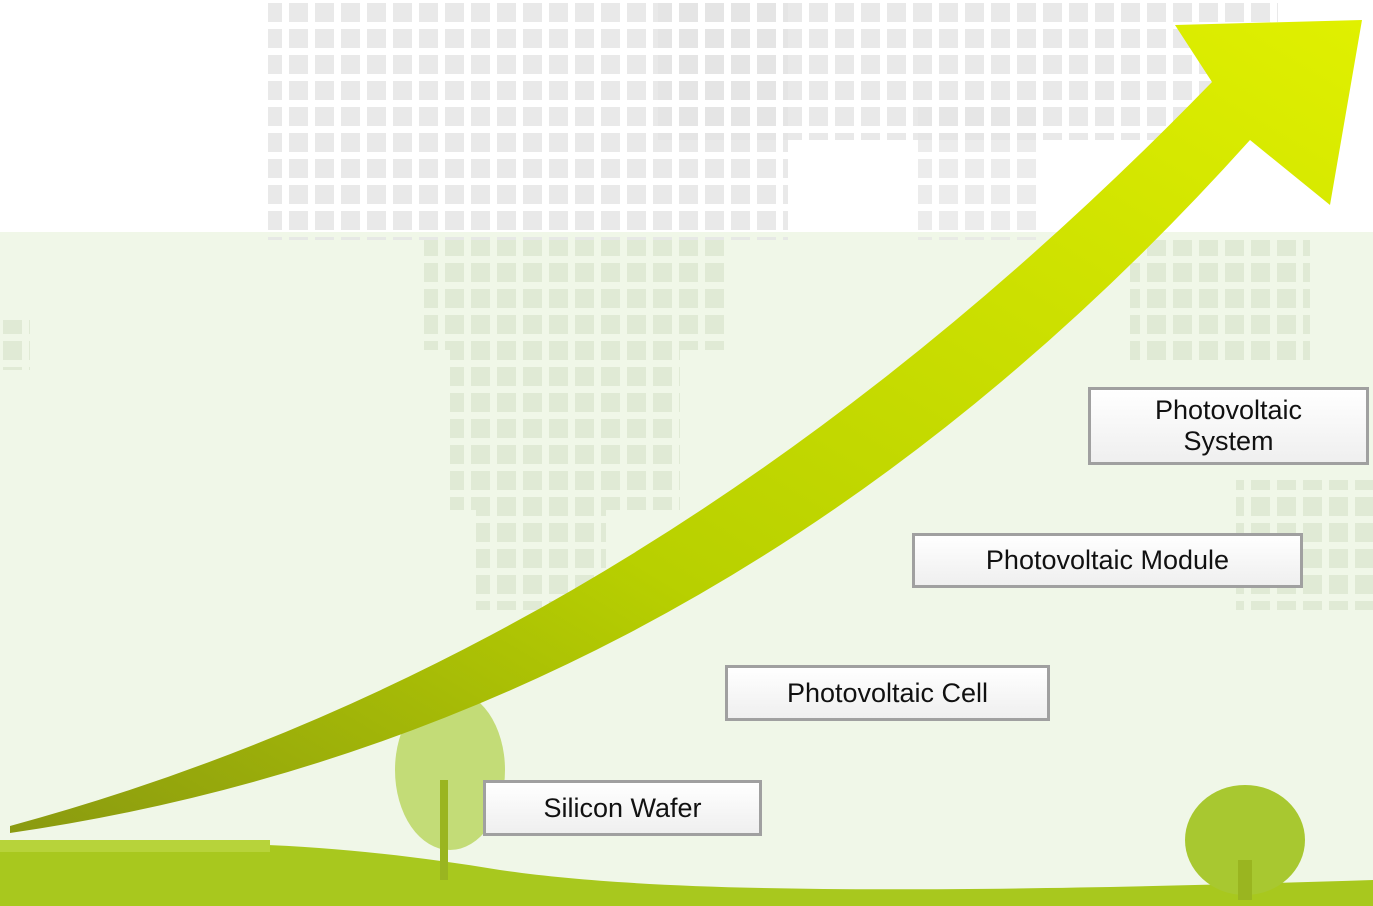  I want to click on step-box: Photovoltaic System, so click(1228, 426).